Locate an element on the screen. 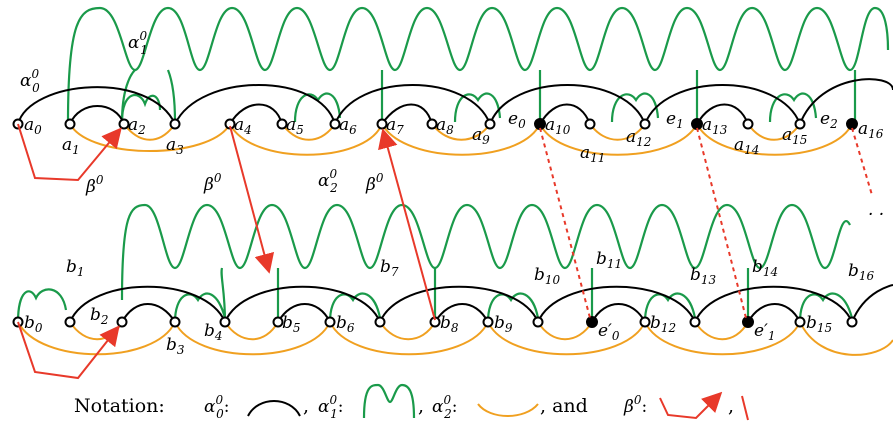 Image resolution: width=893 pixels, height=428 pixels. label-a12: a12 is located at coordinates (638, 138).